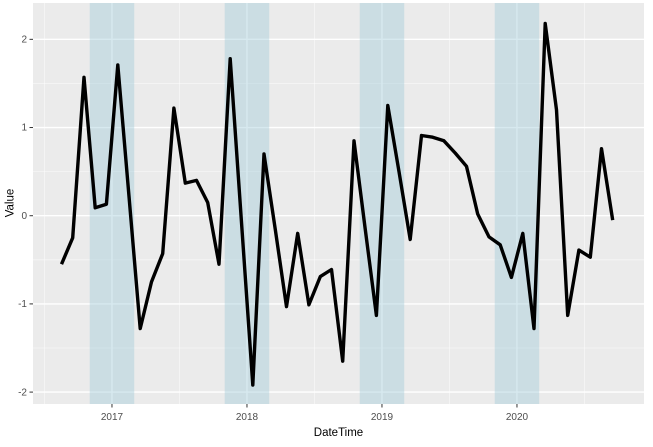  What do you see at coordinates (338, 433) in the screenshot?
I see `x-axis-title: DateTime` at bounding box center [338, 433].